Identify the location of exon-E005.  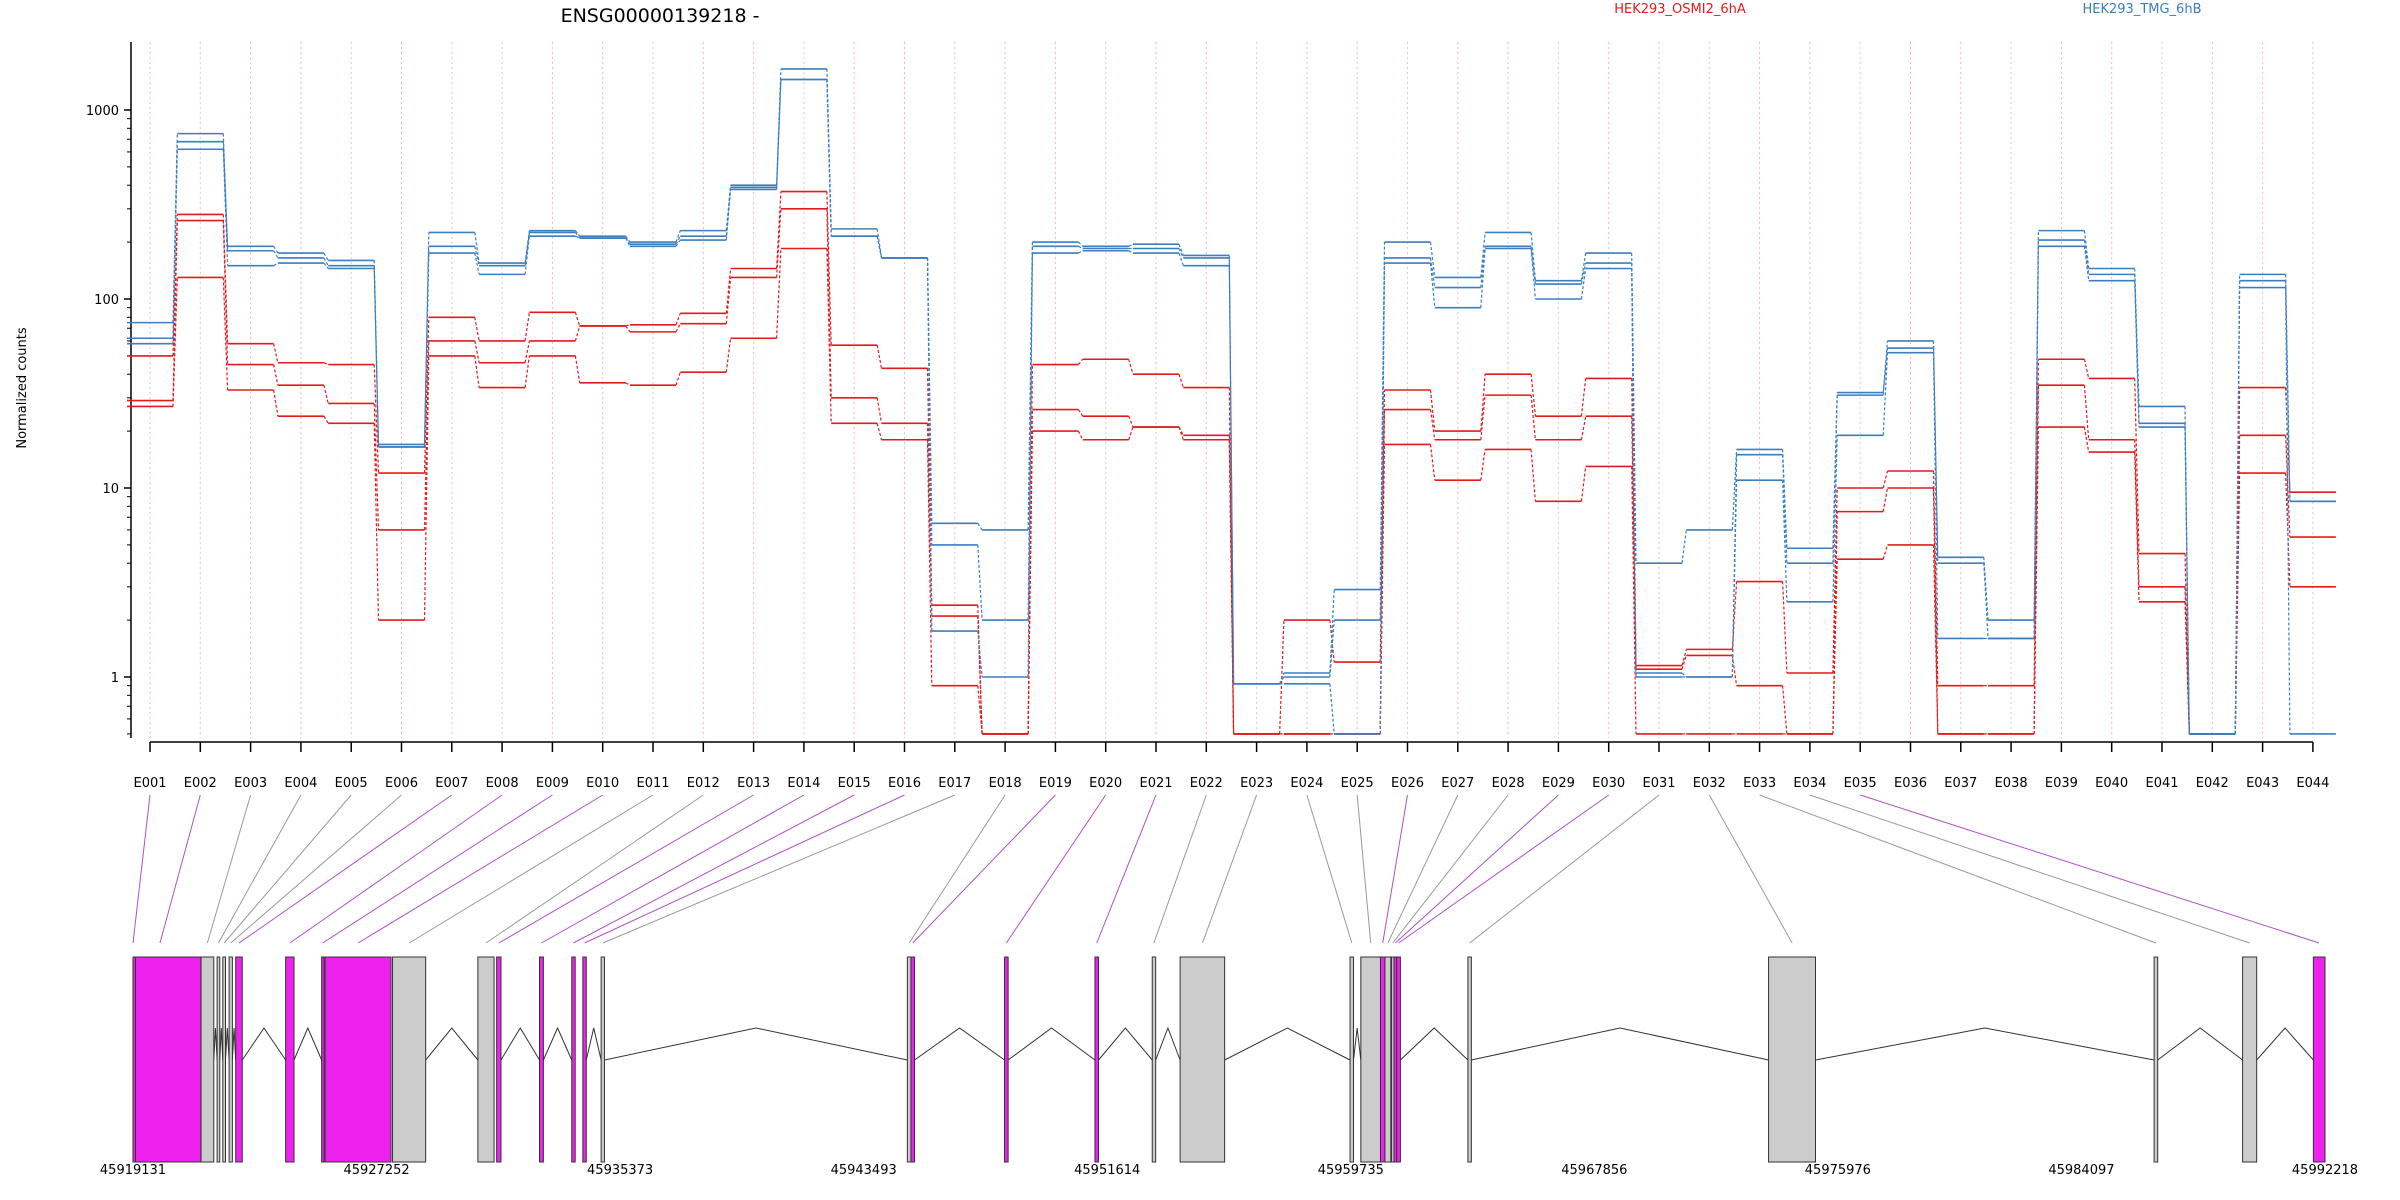
(224, 1059).